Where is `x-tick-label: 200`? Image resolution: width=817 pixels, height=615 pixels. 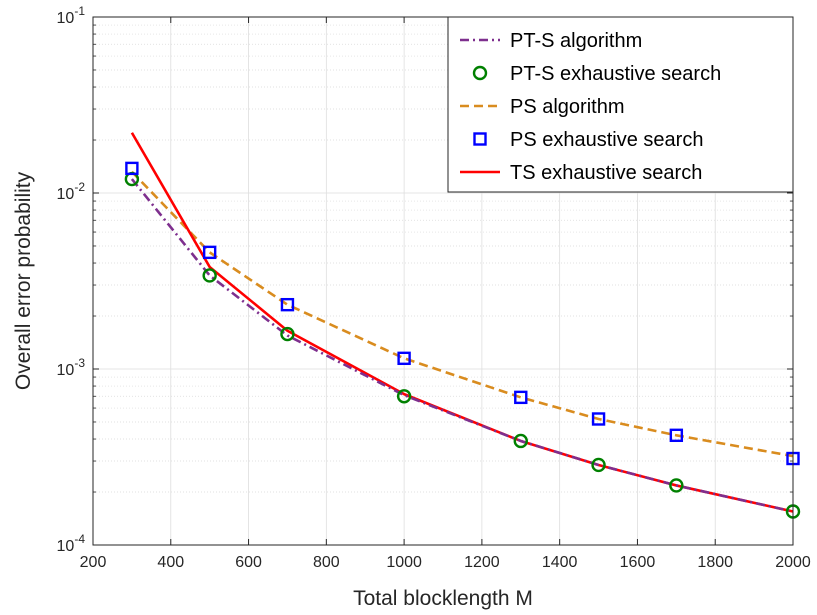
x-tick-label: 200 is located at coordinates (93, 562).